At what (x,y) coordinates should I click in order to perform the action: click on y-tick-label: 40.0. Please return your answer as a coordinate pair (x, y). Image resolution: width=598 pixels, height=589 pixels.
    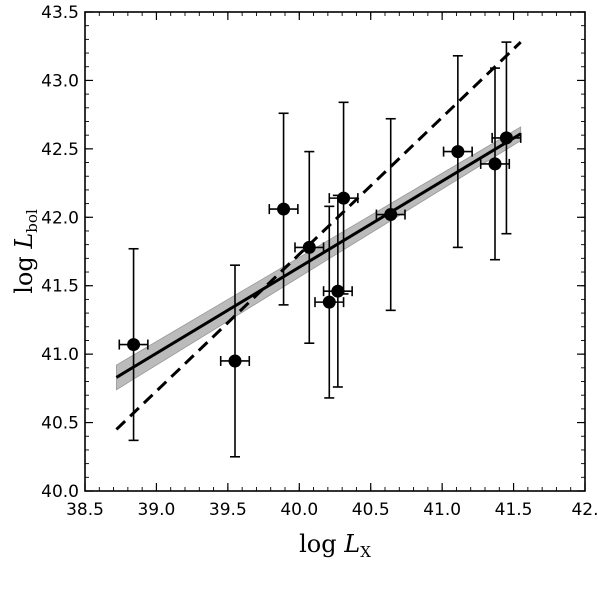
    Looking at the image, I should click on (60, 492).